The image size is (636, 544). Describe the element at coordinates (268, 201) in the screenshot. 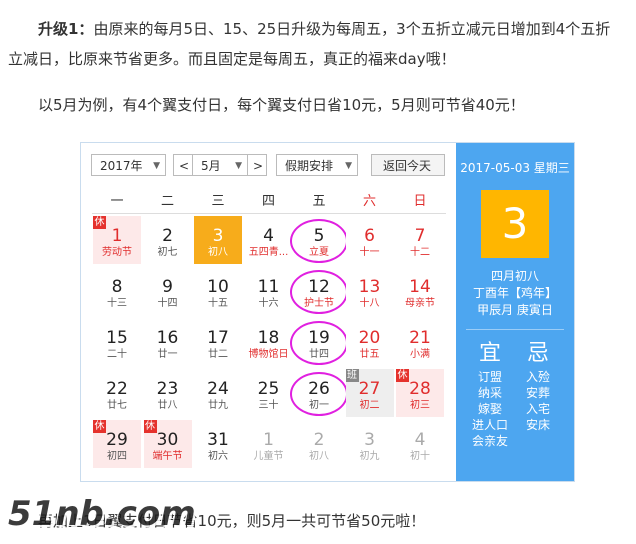

I see `weekday: 四` at that location.